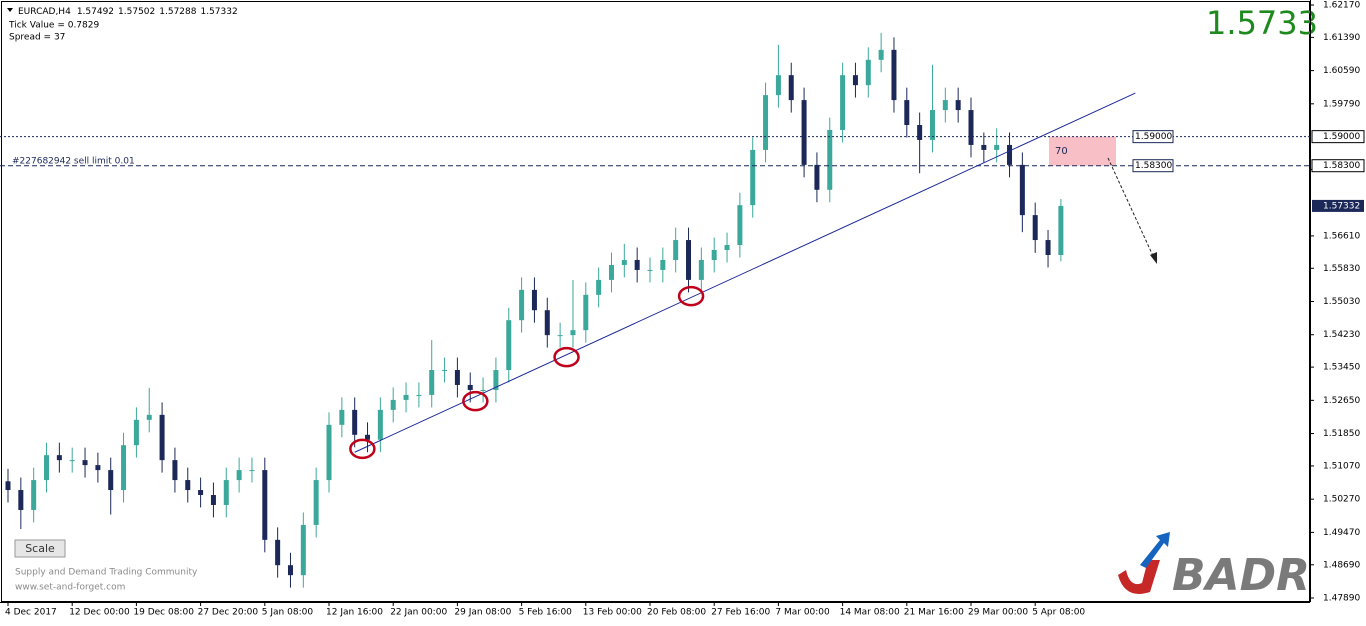  I want to click on y-tick-label: 1.59790, so click(1341, 104).